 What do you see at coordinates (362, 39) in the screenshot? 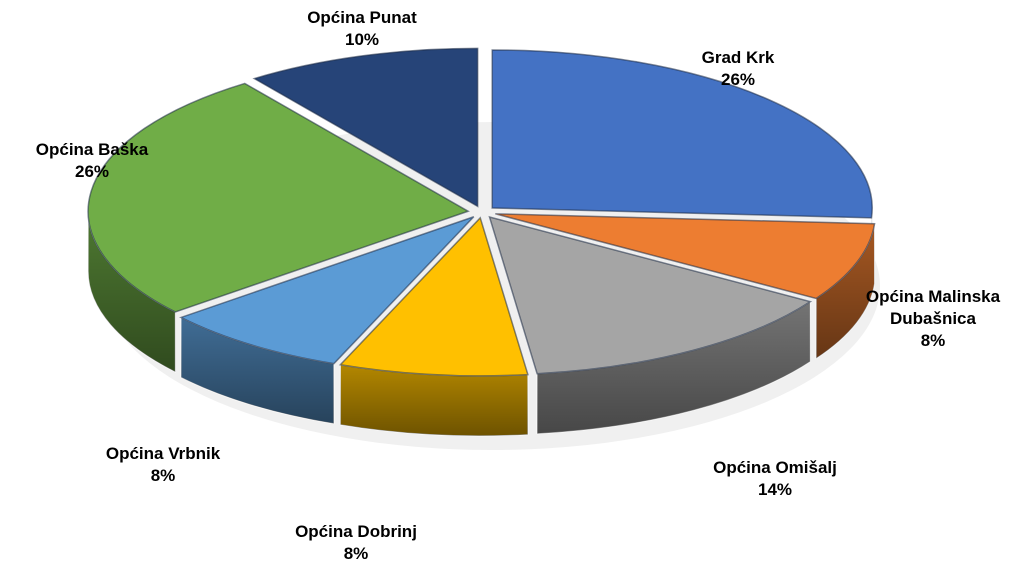
I see `slice-value-label: 10%` at bounding box center [362, 39].